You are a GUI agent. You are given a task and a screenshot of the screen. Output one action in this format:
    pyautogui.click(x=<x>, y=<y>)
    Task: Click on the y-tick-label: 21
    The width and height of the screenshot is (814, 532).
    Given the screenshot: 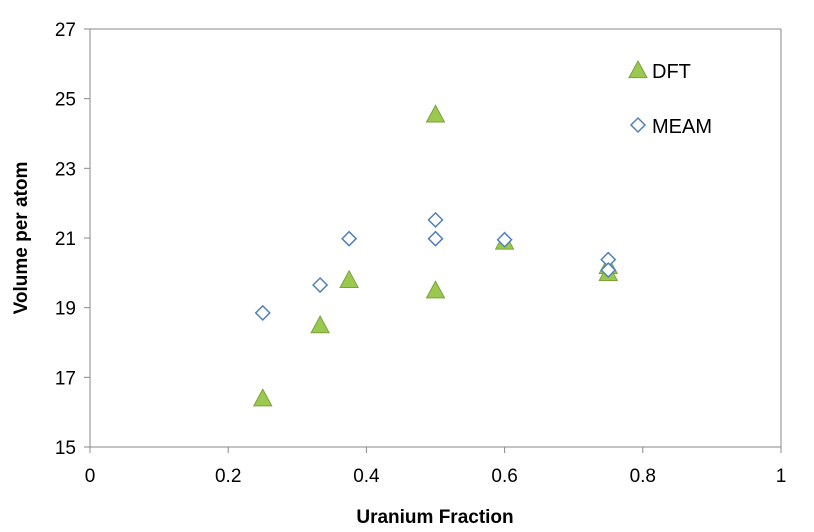 What is the action you would take?
    pyautogui.click(x=65, y=239)
    